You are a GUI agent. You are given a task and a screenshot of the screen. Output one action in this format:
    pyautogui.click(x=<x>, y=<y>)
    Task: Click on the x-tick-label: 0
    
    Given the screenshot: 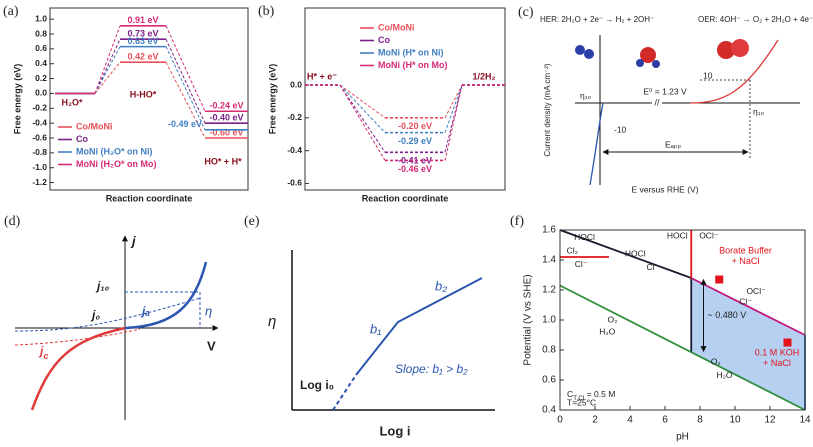 What is the action you would take?
    pyautogui.click(x=560, y=420)
    